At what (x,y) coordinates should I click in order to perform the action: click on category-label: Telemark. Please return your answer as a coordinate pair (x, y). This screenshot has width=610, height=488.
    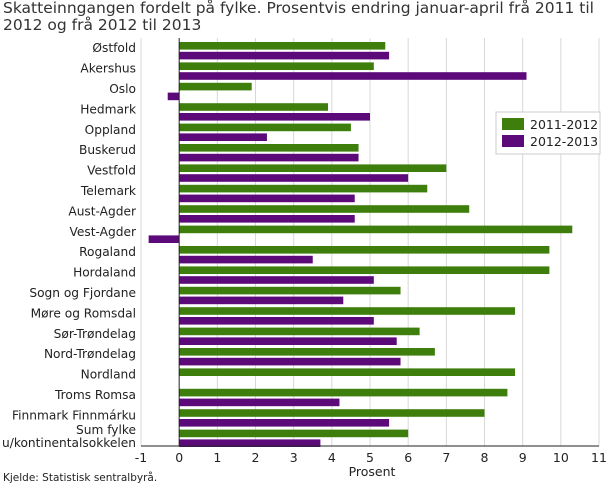
    Looking at the image, I should click on (108, 191).